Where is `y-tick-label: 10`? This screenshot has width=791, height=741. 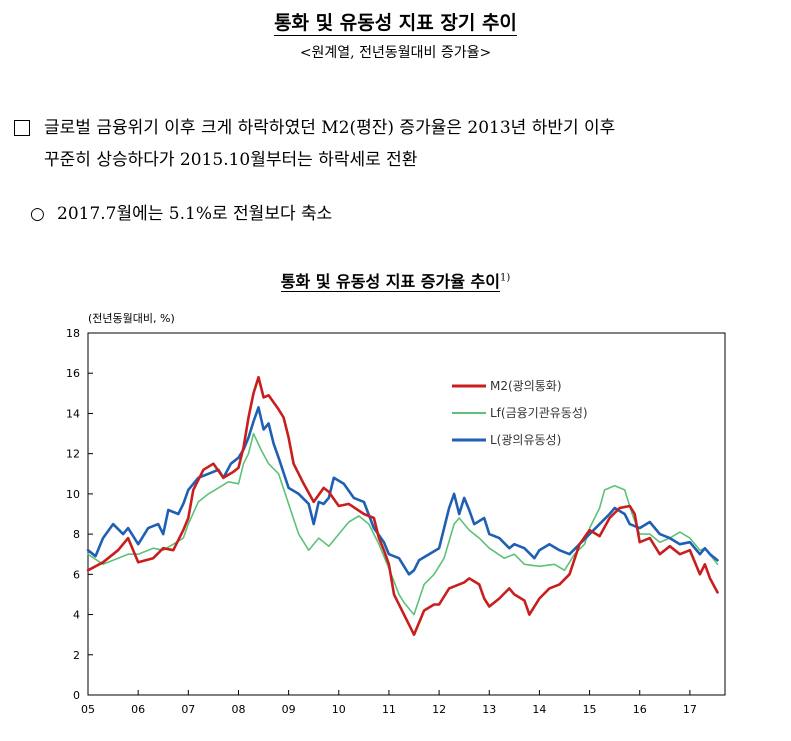 y-tick-label: 10 is located at coordinates (73, 494).